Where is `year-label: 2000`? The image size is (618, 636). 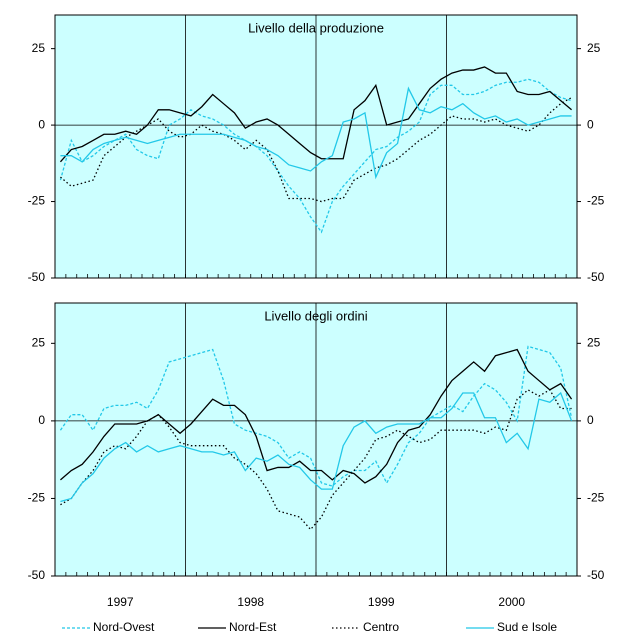
year-label: 2000 is located at coordinates (511, 602).